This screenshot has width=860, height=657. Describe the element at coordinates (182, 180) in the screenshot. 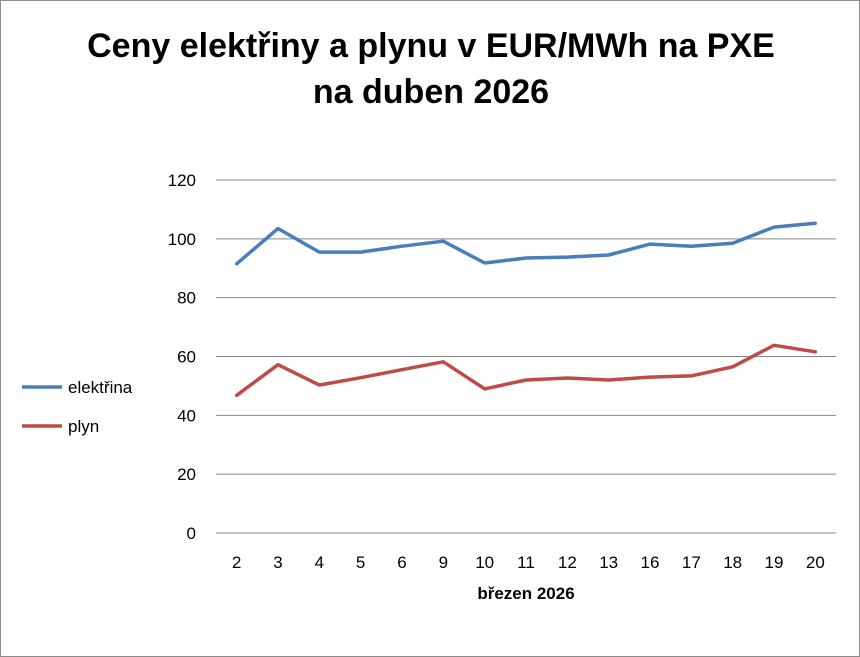

I see `y-tick-label: 120` at that location.